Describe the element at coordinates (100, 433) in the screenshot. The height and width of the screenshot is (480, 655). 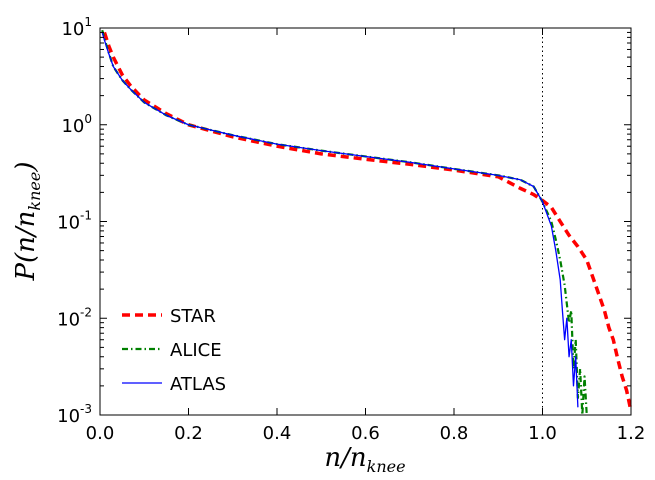
I see `x-tick-label: 0.0` at that location.